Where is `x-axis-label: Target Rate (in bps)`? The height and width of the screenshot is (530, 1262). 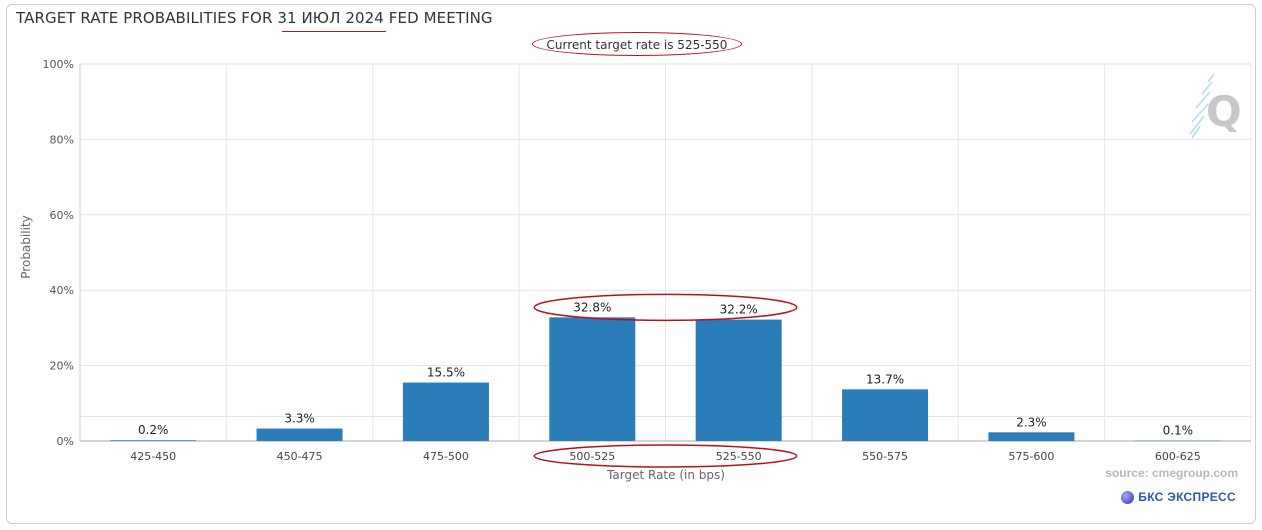
x-axis-label: Target Rate (in bps) is located at coordinates (666, 475).